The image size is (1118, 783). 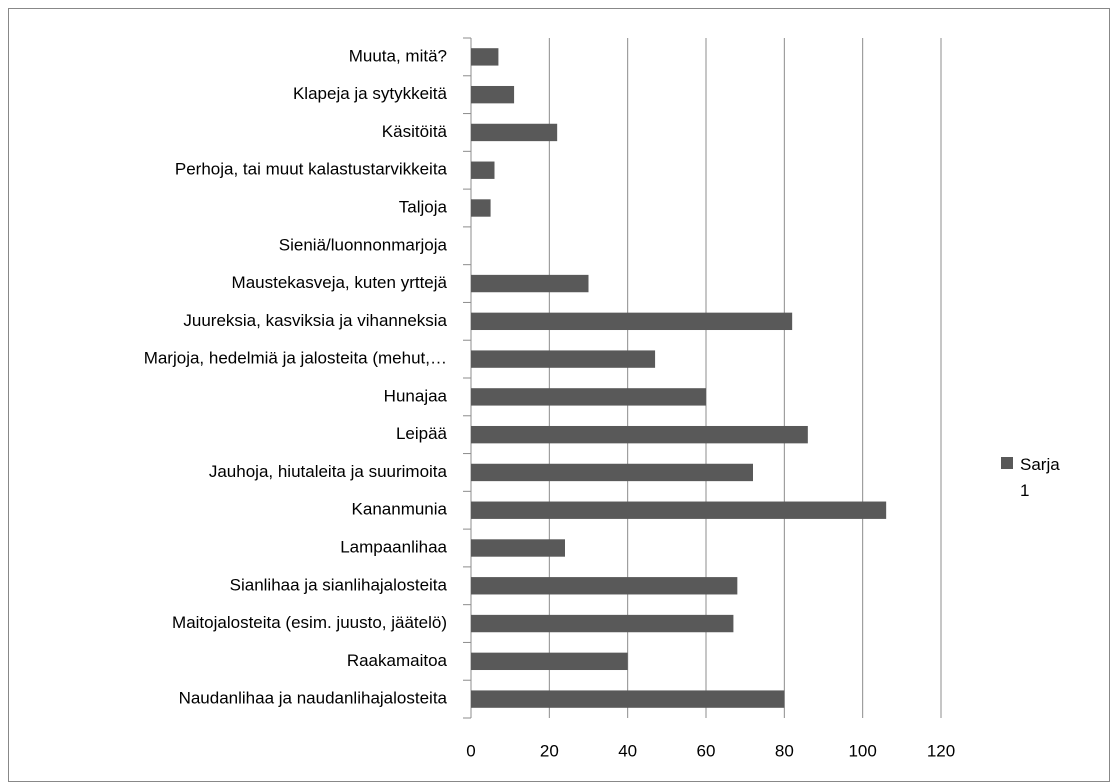 I want to click on x-tick-label: 80, so click(x=784, y=750).